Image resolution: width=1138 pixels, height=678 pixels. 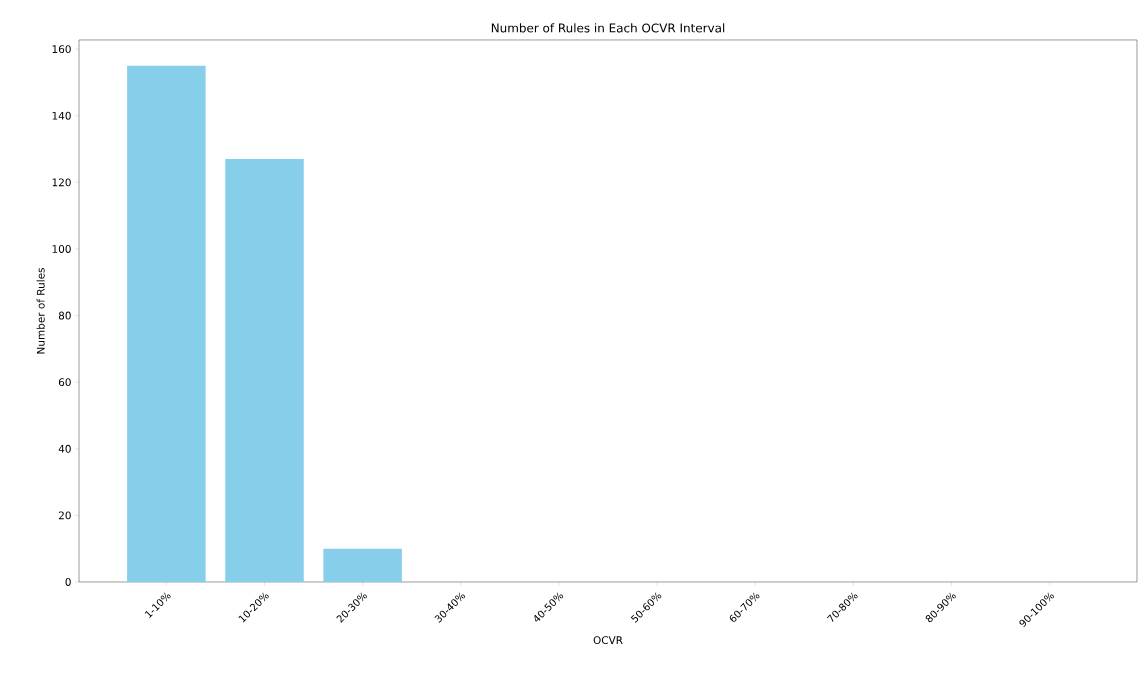 What do you see at coordinates (61, 115) in the screenshot?
I see `y-tick-label: 140` at bounding box center [61, 115].